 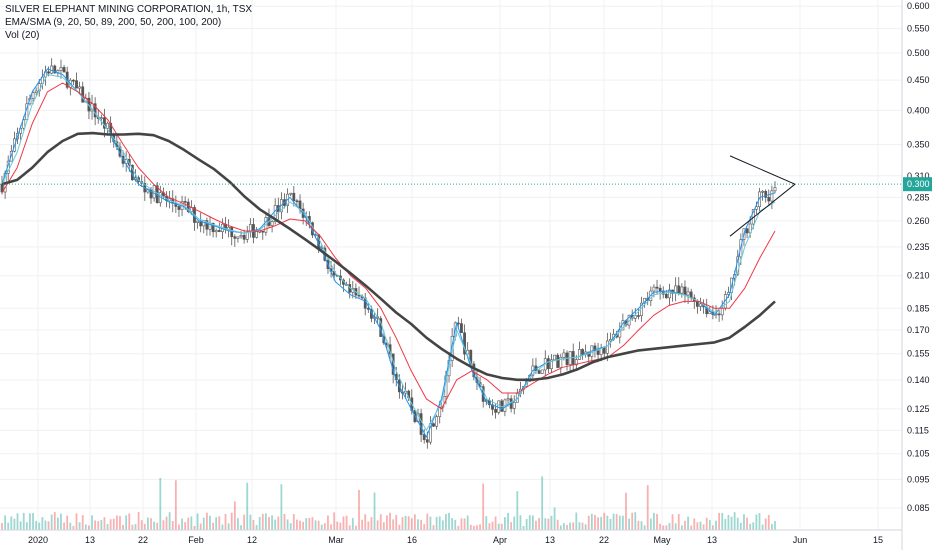 What do you see at coordinates (918, 454) in the screenshot?
I see `y-tick-label: 0.105` at bounding box center [918, 454].